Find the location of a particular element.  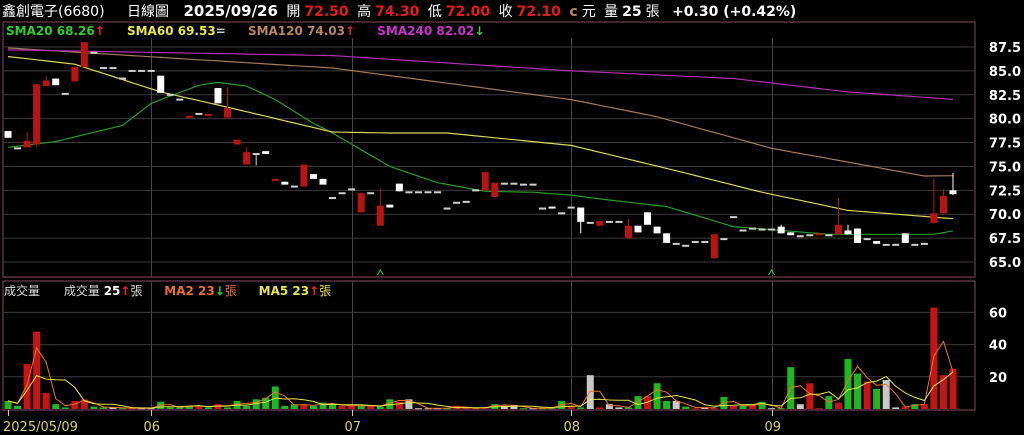

volume-label: 量 is located at coordinates (611, 12).